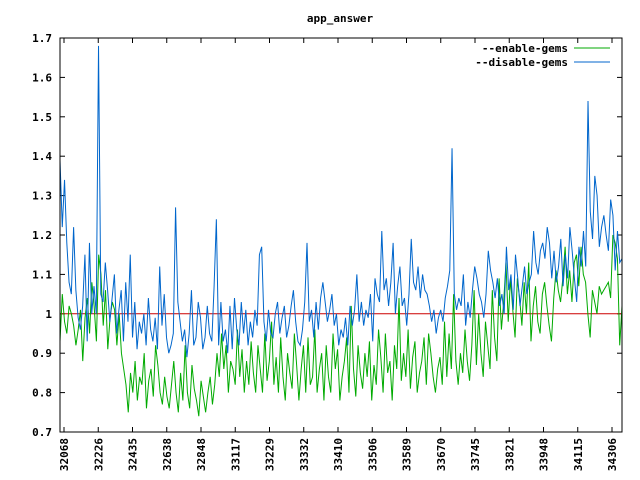 The width and height of the screenshot is (640, 480). I want to click on y-tick-label: 1.3, so click(42, 196).